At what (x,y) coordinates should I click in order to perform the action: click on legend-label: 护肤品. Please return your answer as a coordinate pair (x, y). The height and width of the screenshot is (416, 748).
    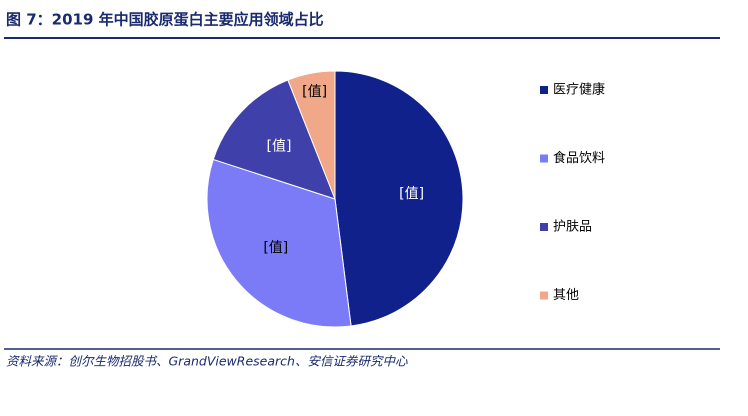
    Looking at the image, I should click on (572, 227).